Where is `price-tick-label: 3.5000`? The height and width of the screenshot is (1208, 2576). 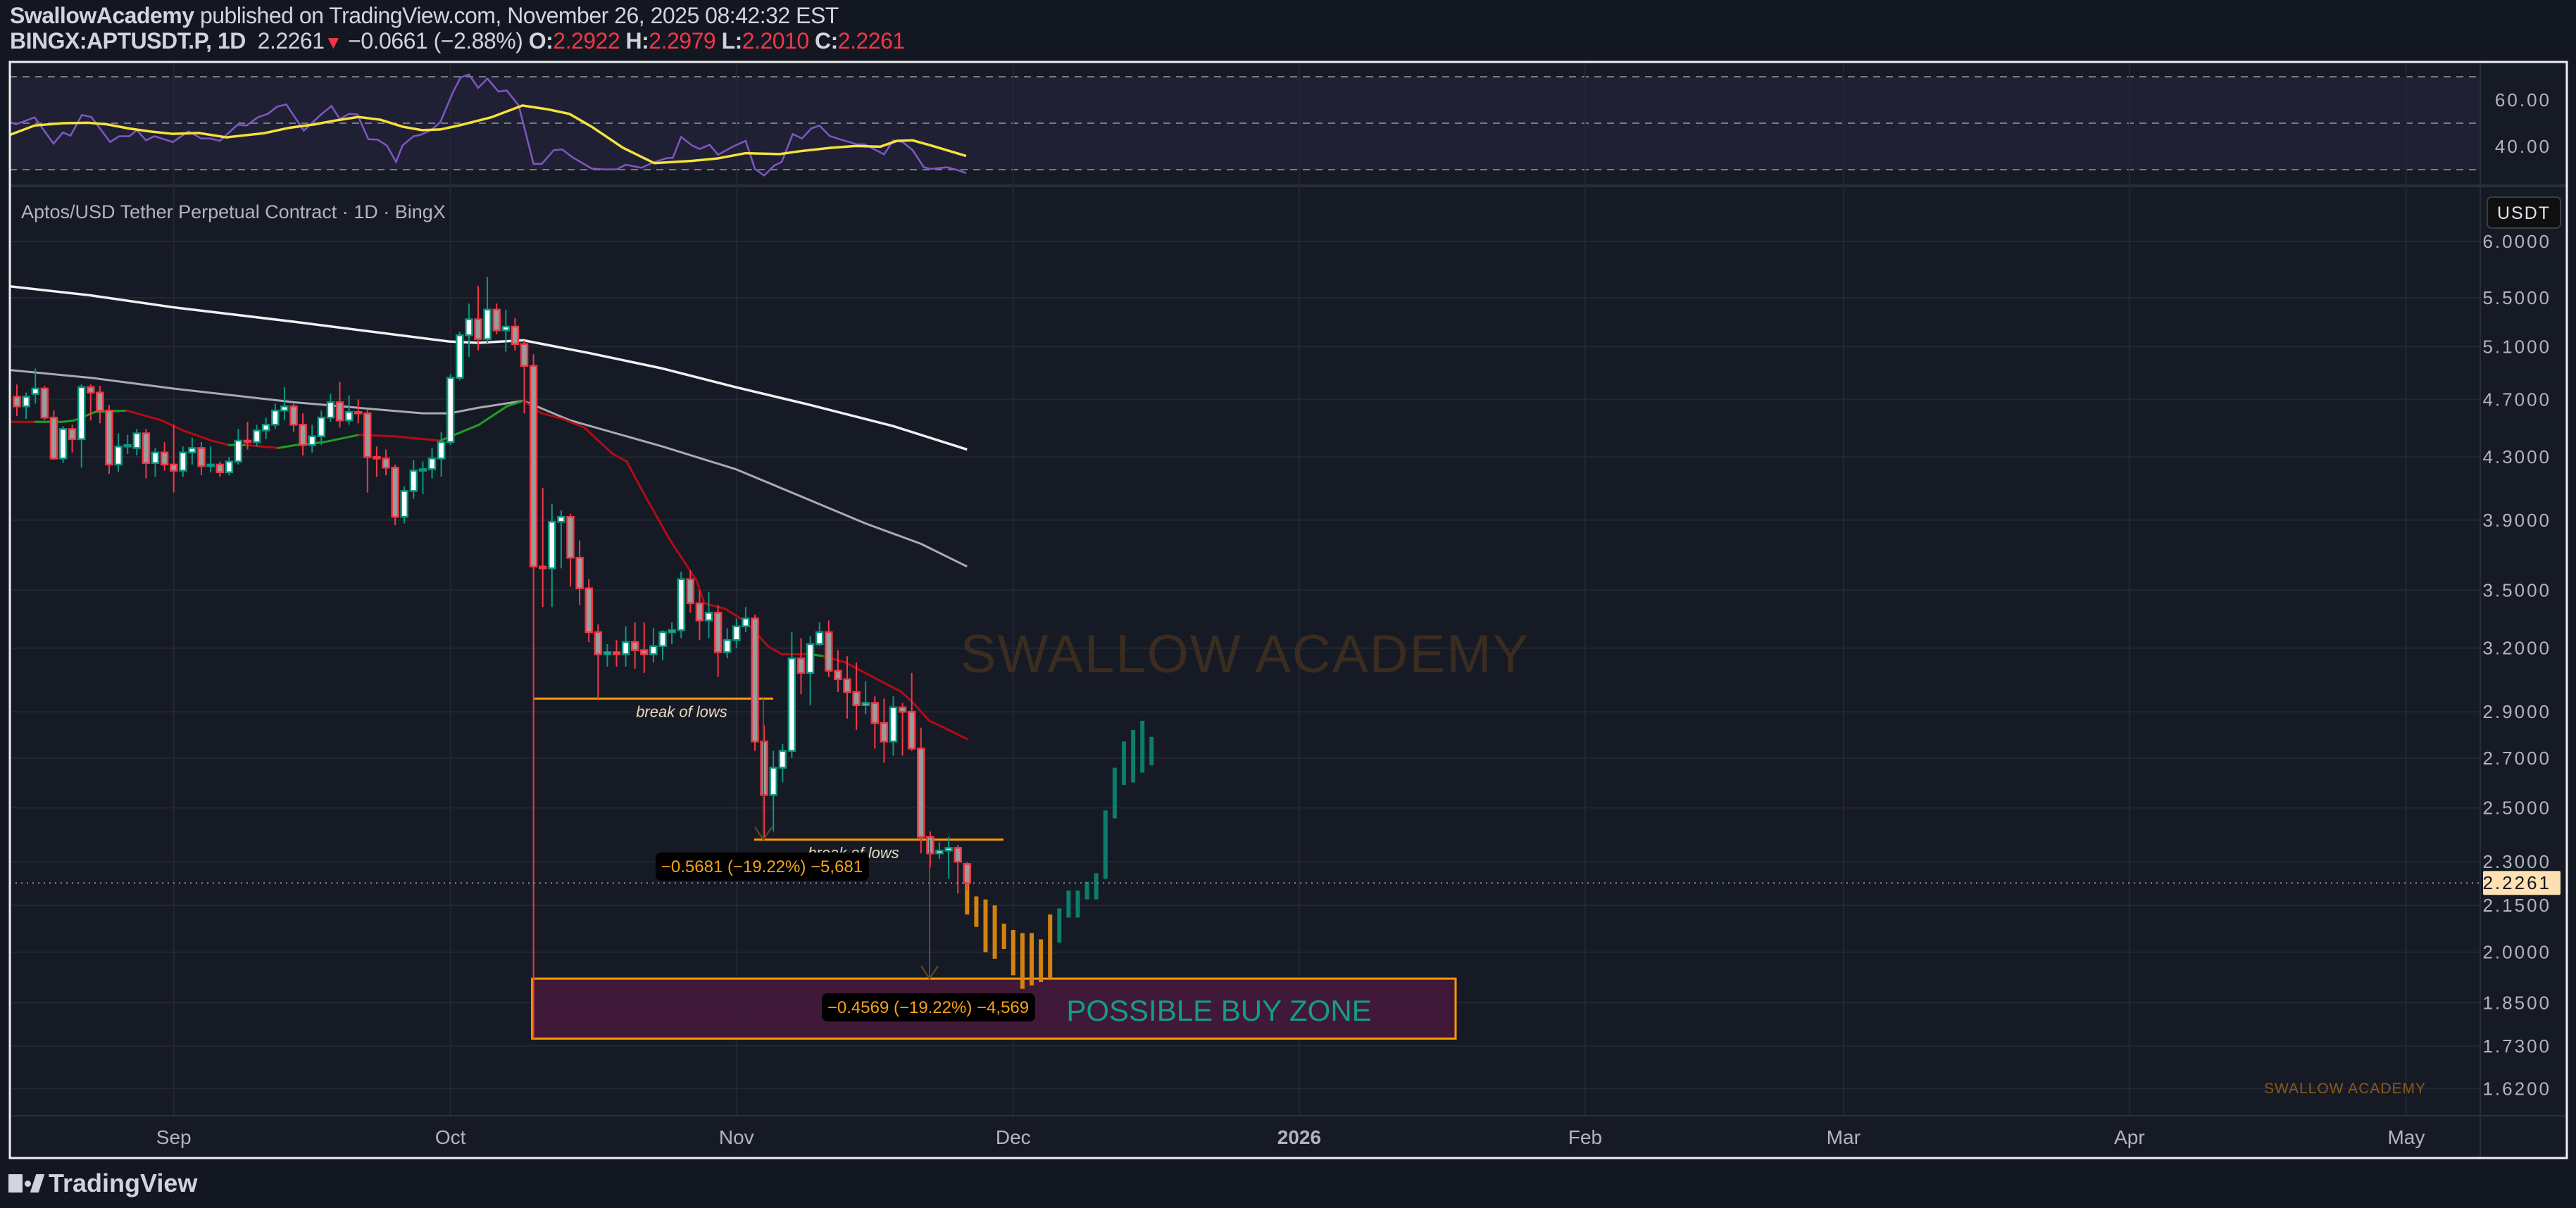
price-tick-label: 3.5000 is located at coordinates (2516, 589).